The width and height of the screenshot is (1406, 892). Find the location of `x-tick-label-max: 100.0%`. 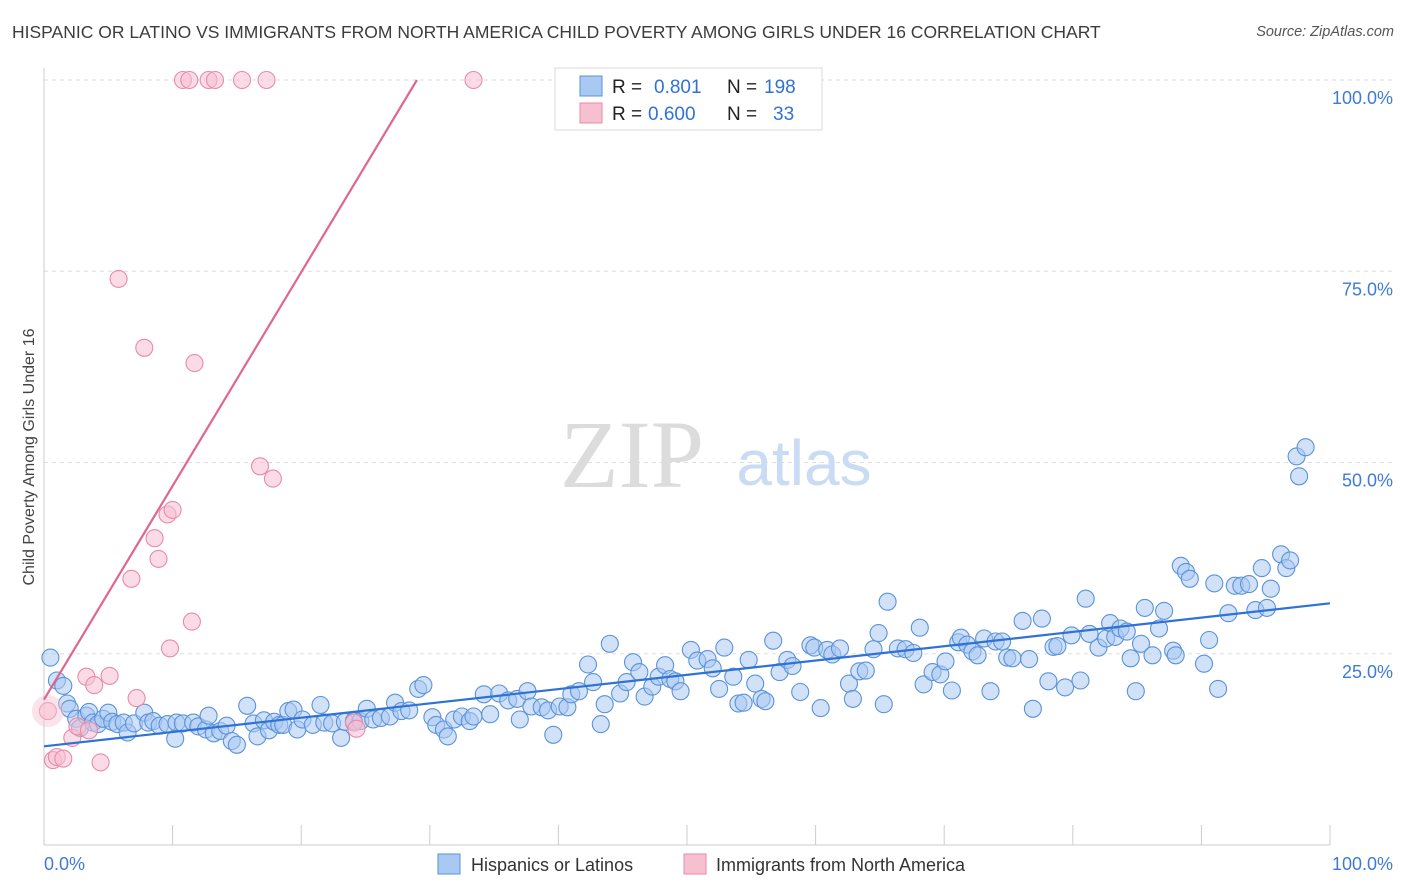

x-tick-label-max: 100.0% is located at coordinates (1362, 864).